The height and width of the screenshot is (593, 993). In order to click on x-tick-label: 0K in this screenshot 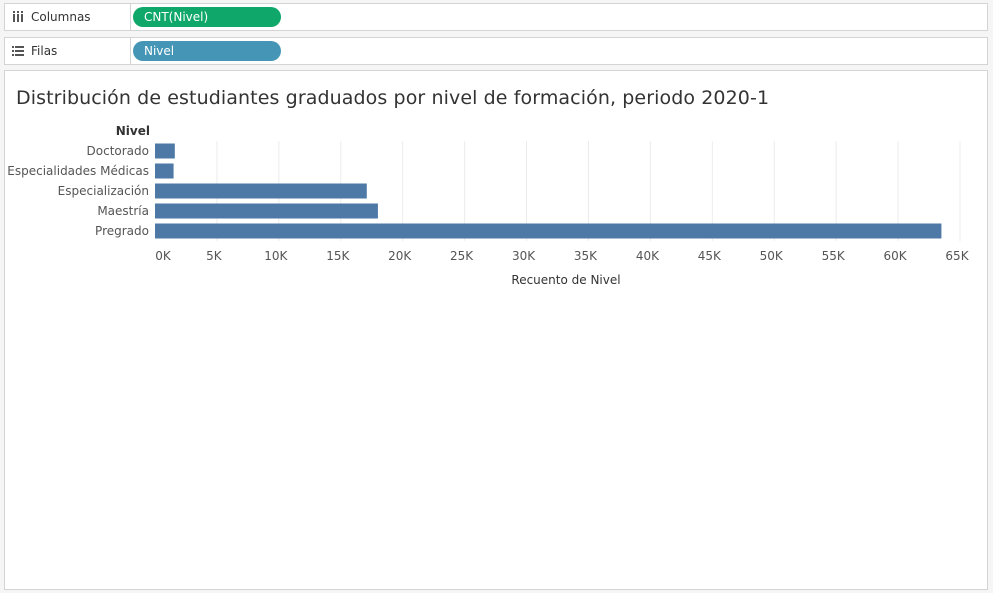, I will do `click(163, 256)`.